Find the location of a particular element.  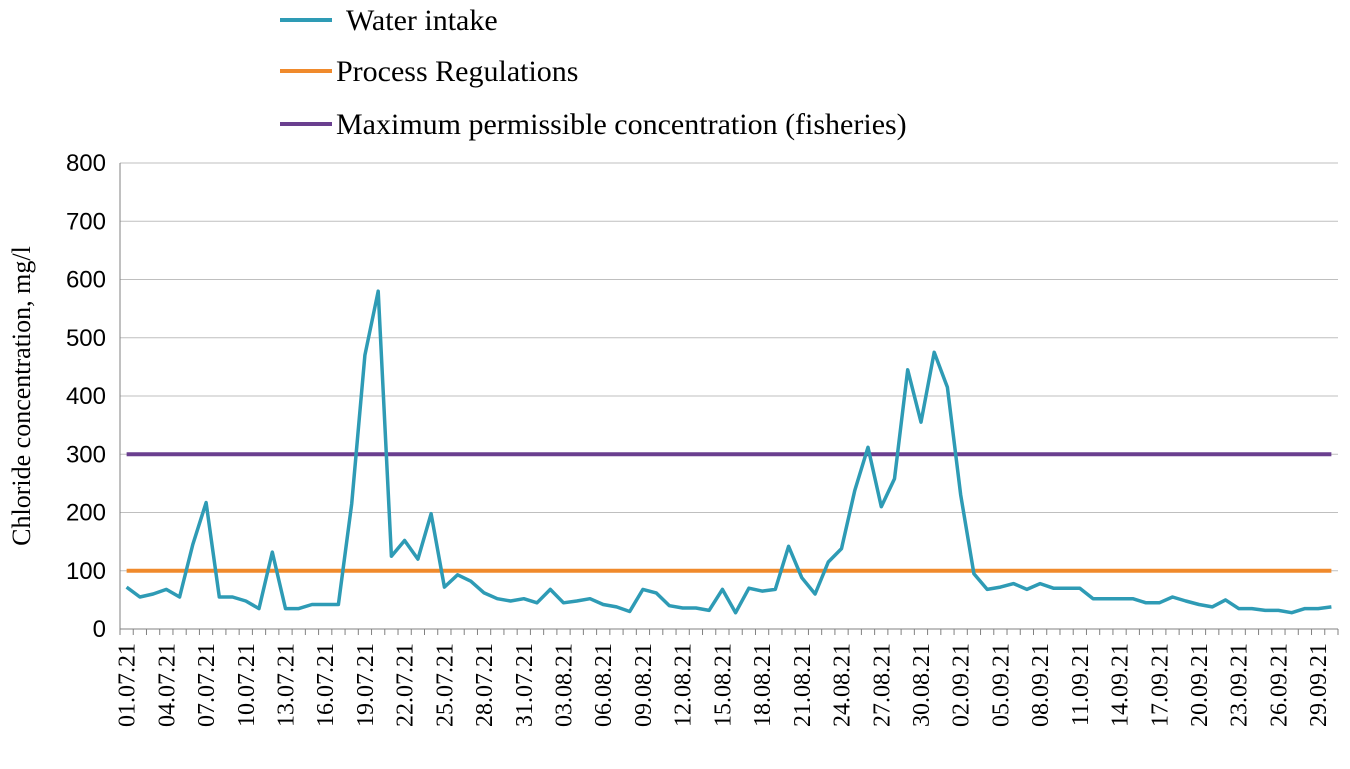

x-tick-21.08.21: 21.08.21 is located at coordinates (803, 685).